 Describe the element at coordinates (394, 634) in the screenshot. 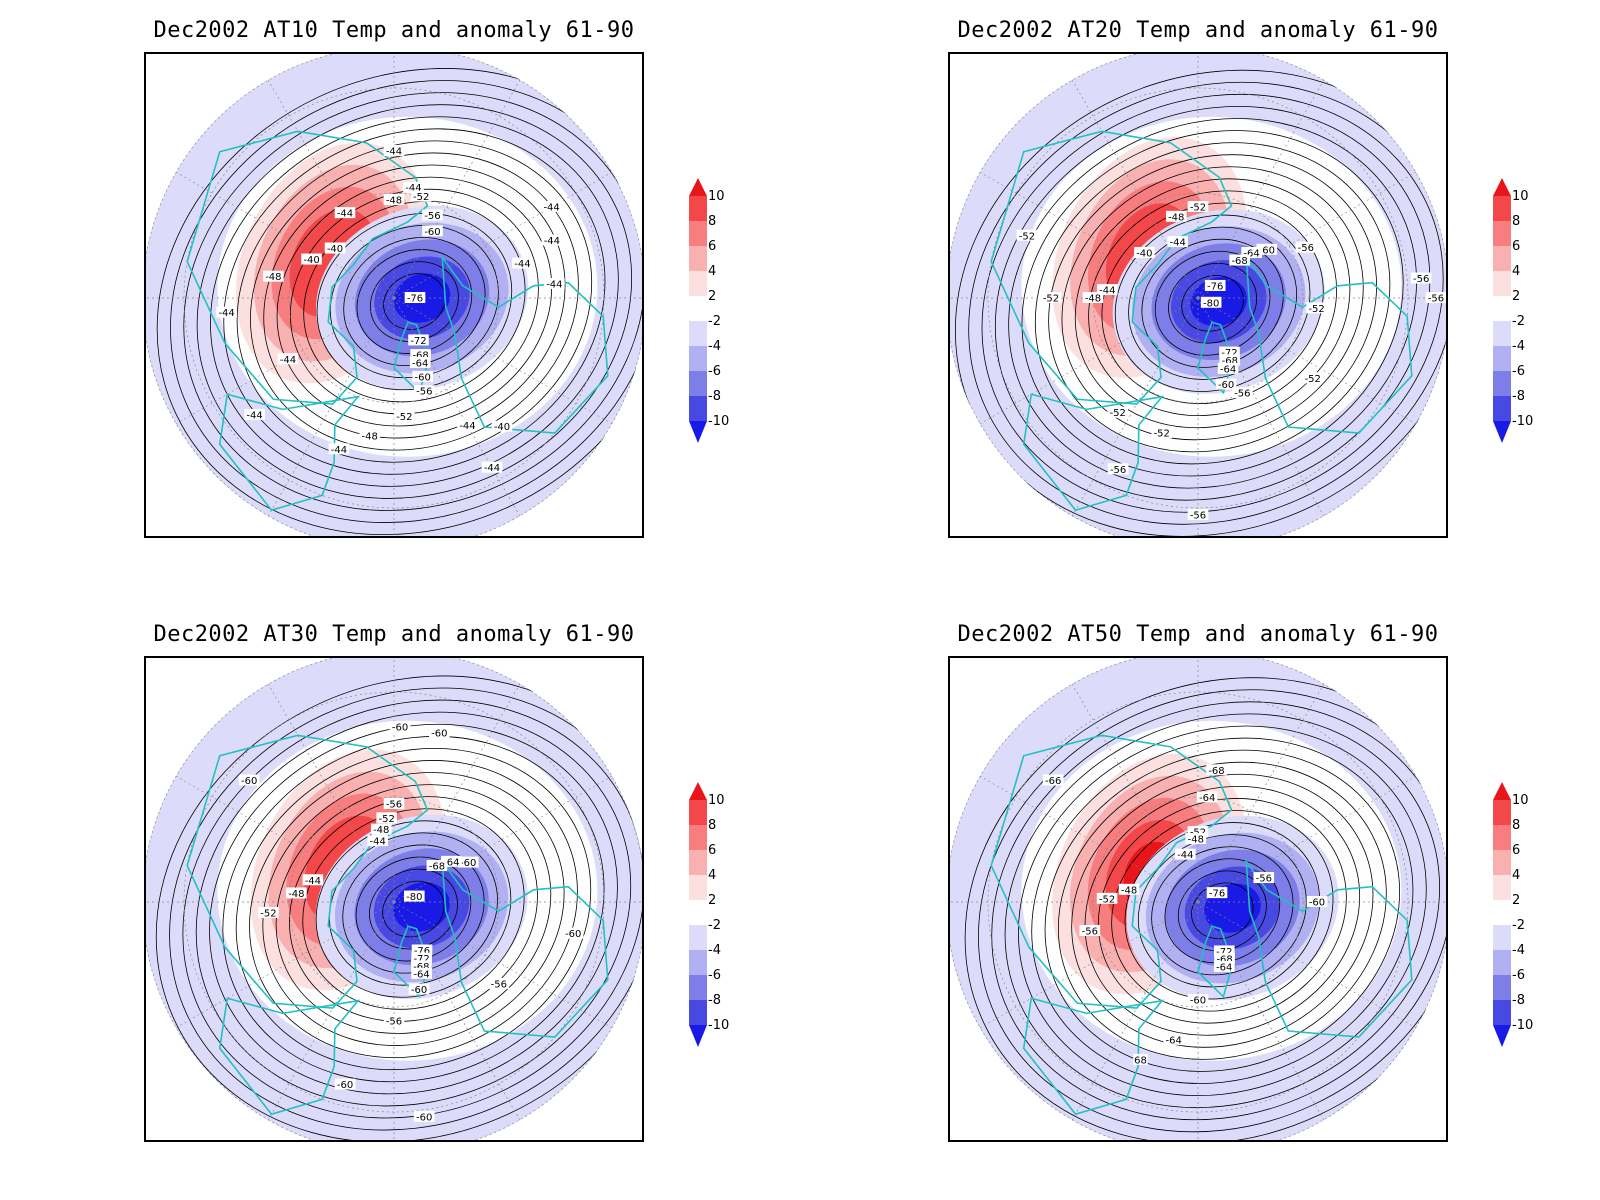

I see `panel-title: Dec2002 AT30 Temp and anomaly 61-90` at that location.